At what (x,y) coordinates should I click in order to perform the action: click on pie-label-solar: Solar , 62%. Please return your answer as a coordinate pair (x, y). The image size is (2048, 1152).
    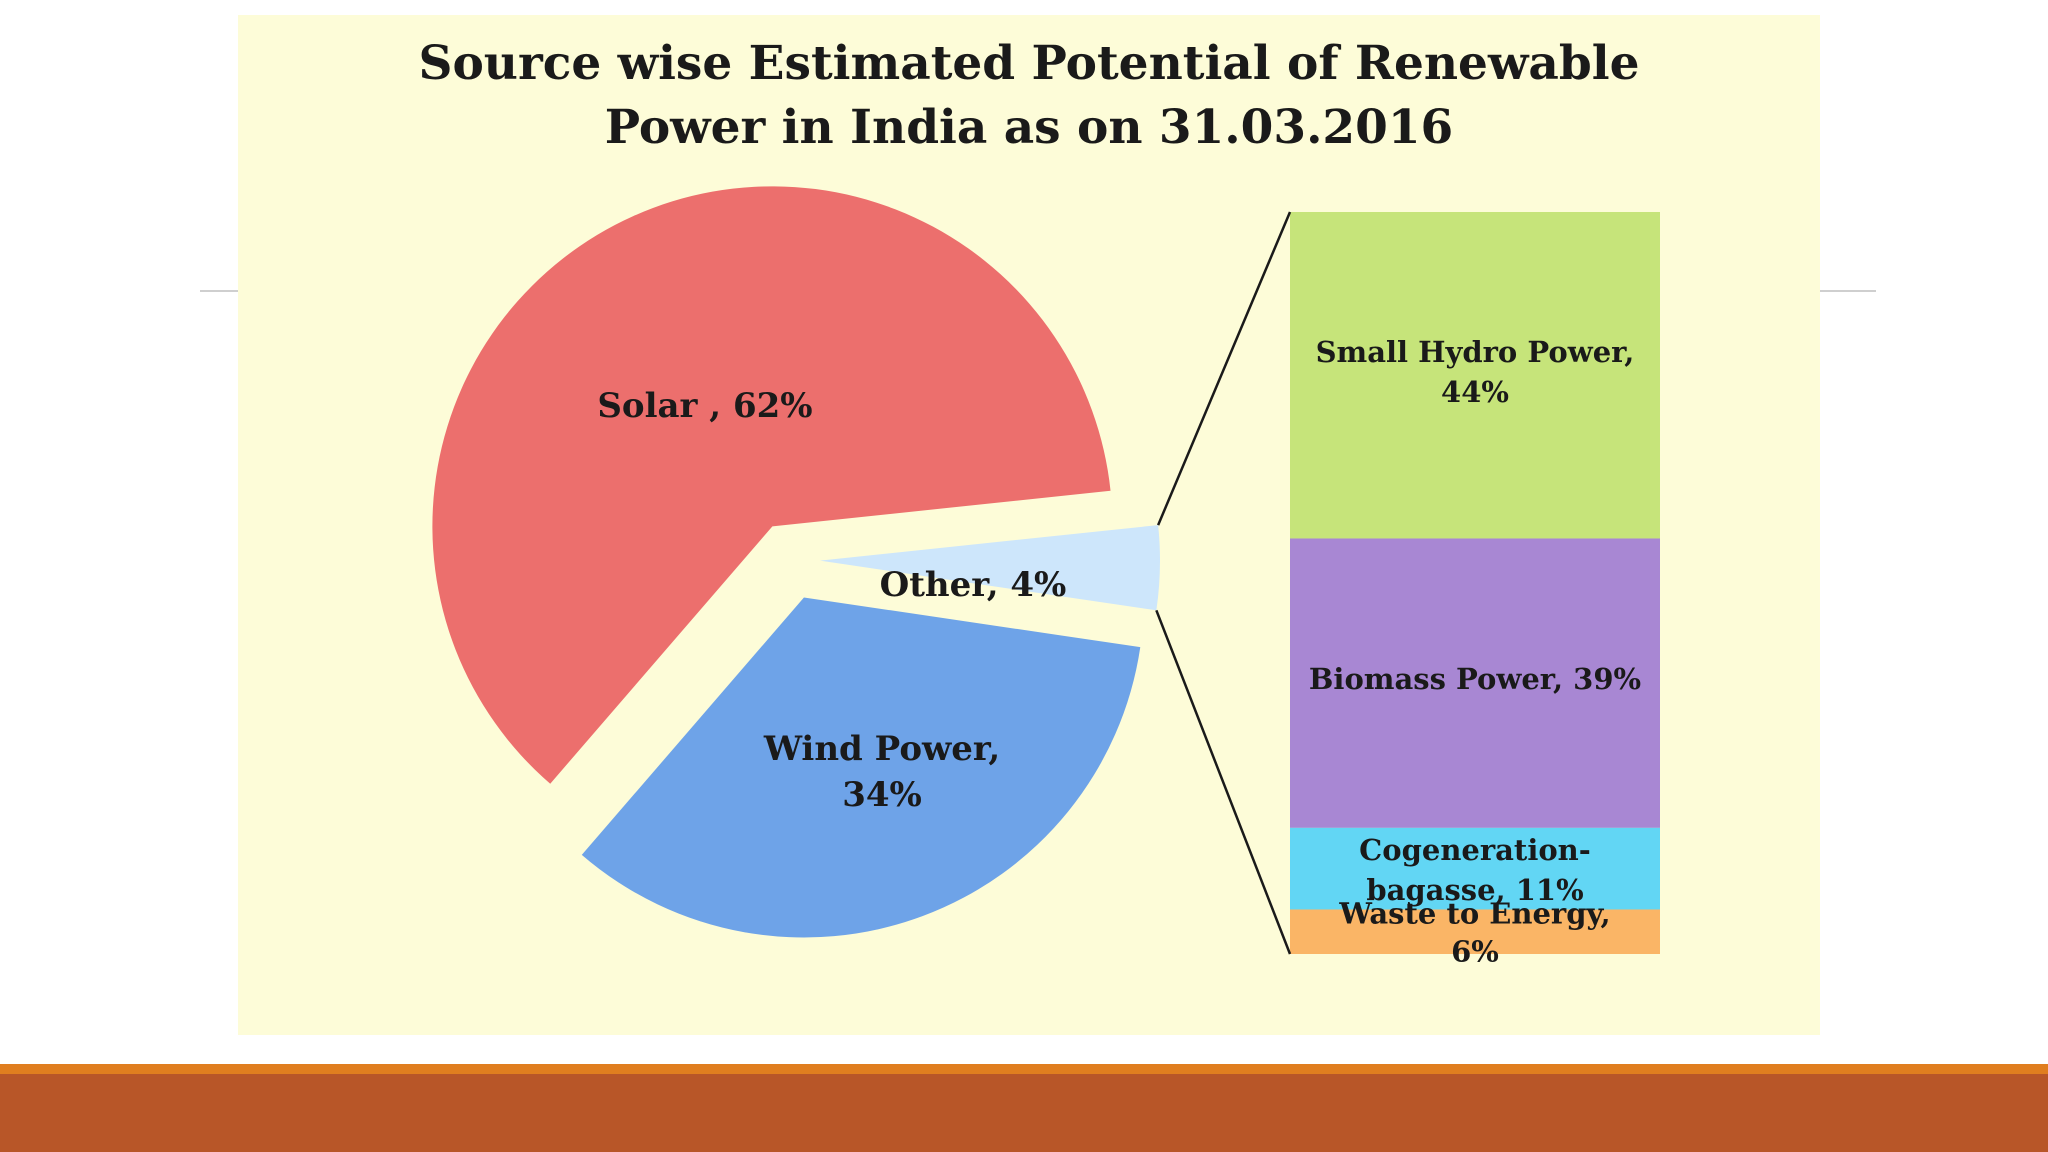
    Looking at the image, I should click on (704, 406).